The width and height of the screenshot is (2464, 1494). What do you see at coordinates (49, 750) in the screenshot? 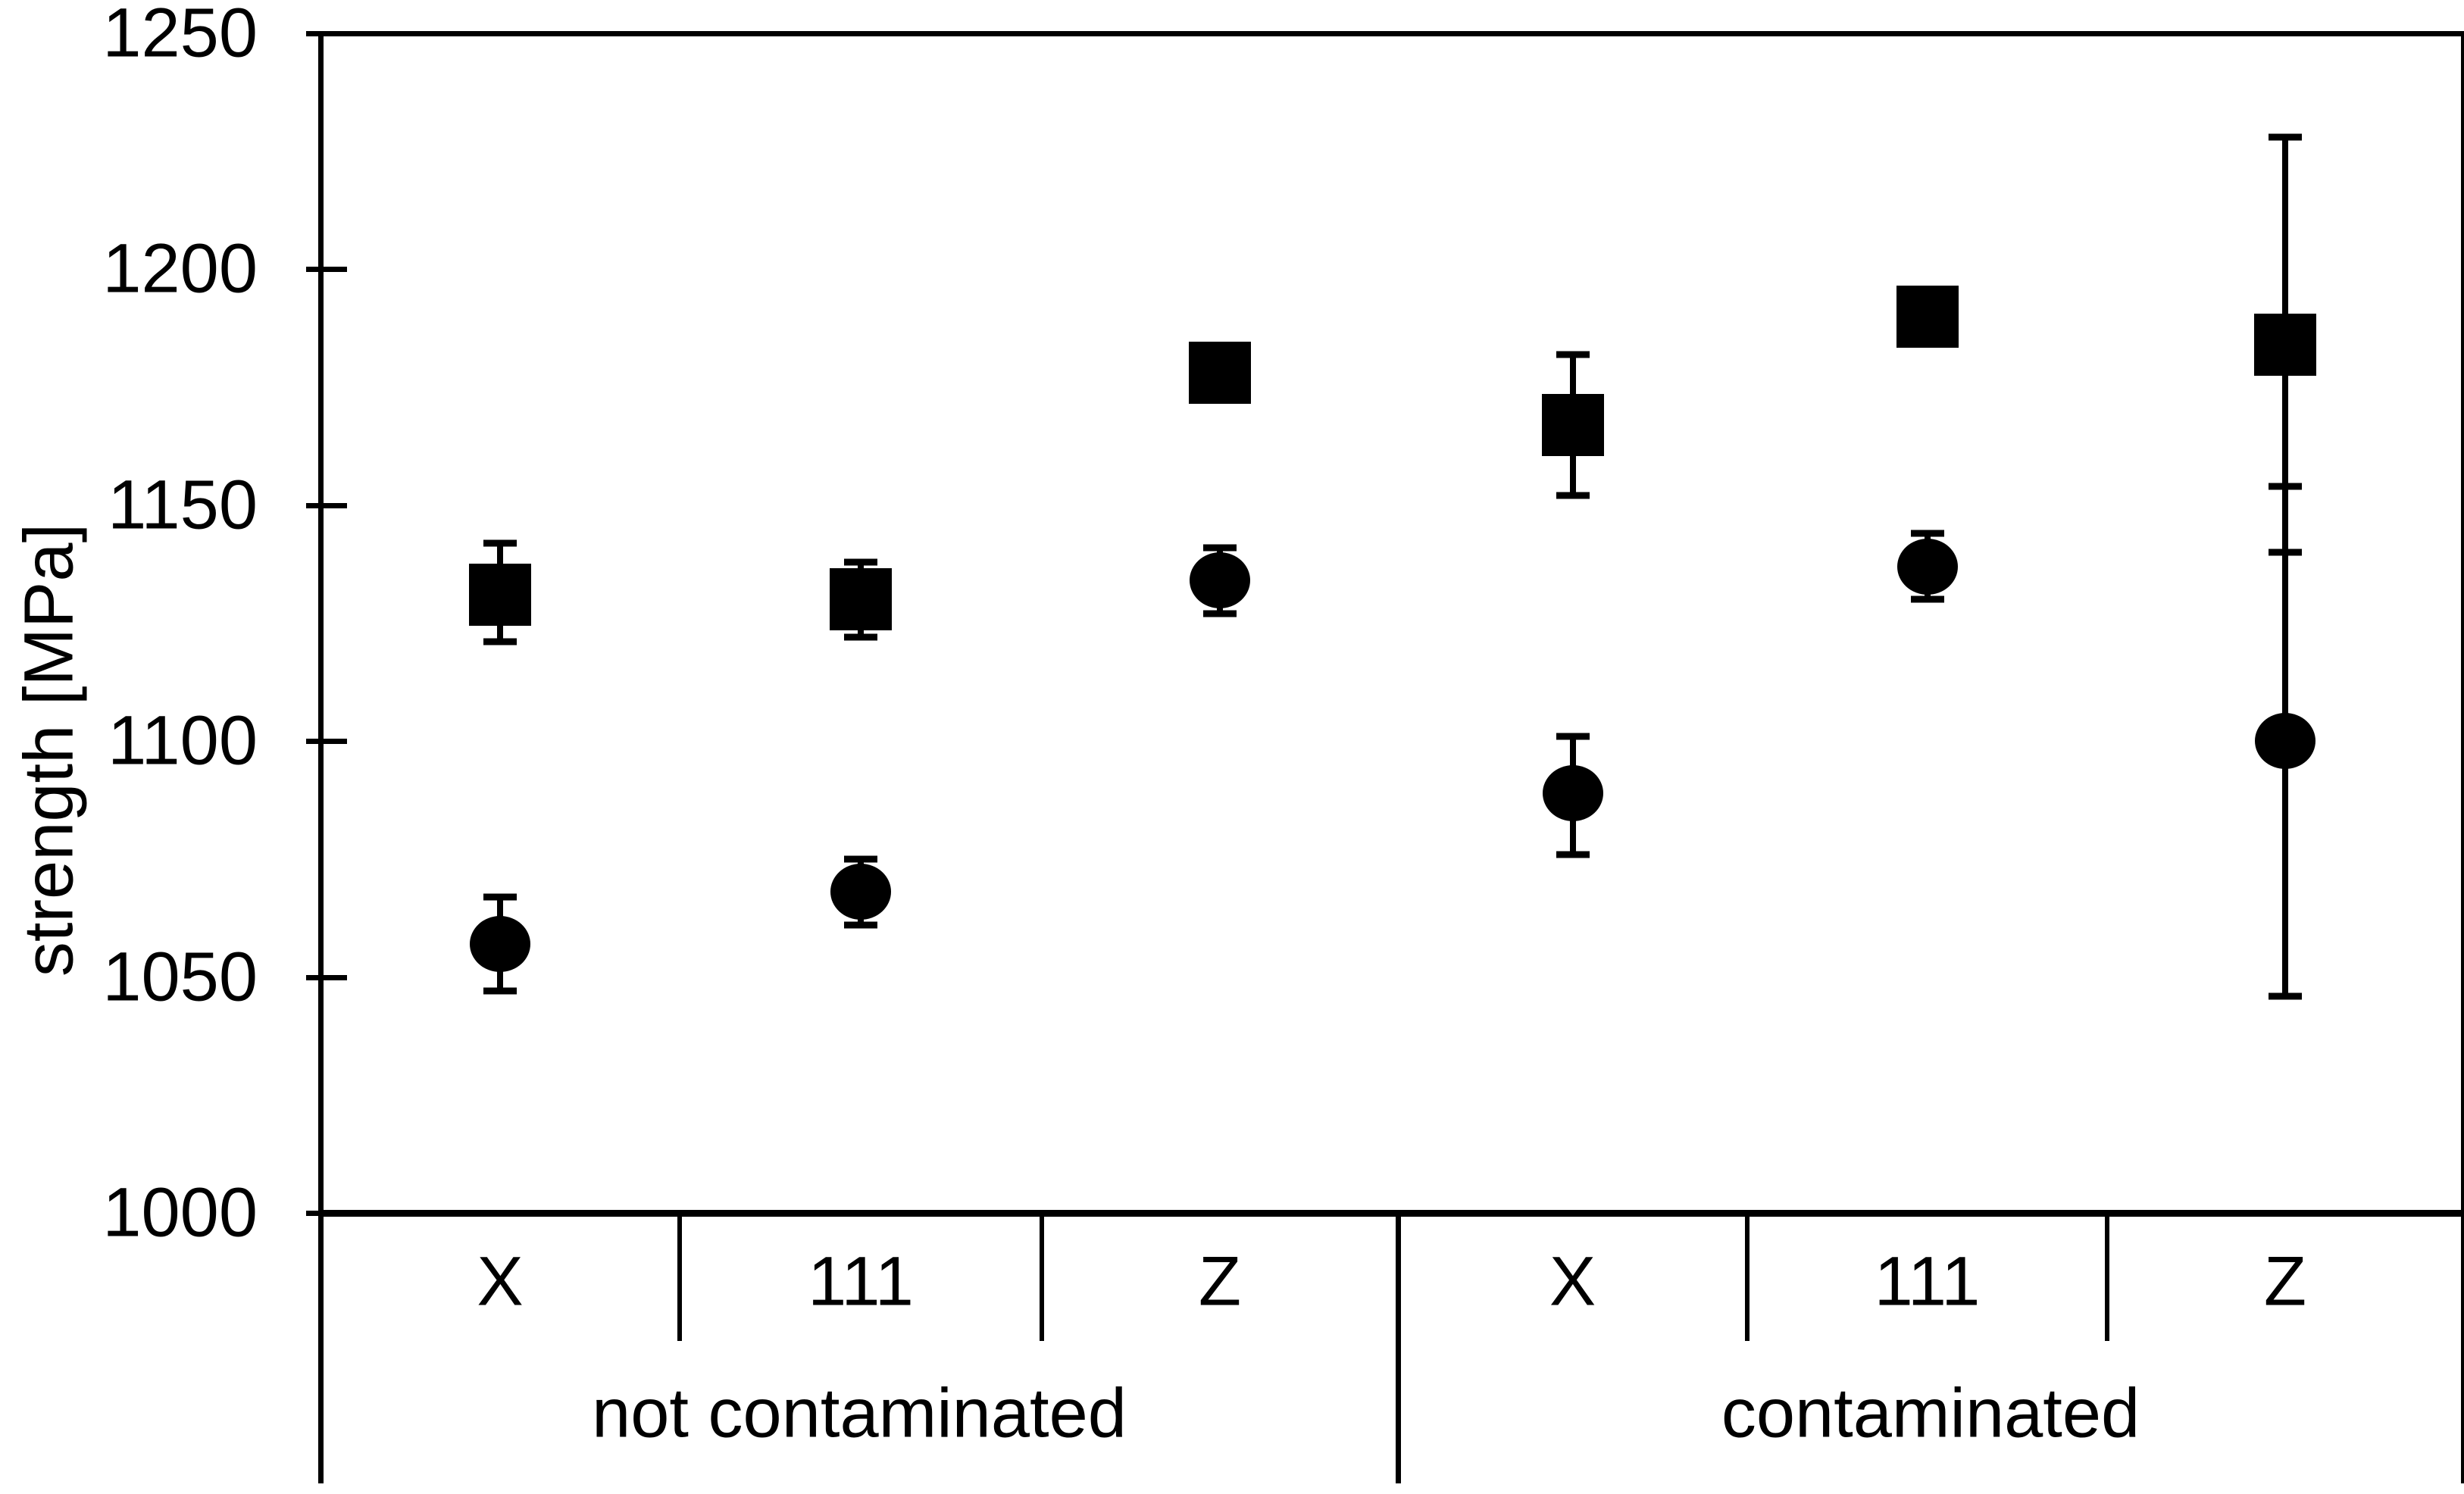
I see `y-axis-title: strength [MPa]` at bounding box center [49, 750].